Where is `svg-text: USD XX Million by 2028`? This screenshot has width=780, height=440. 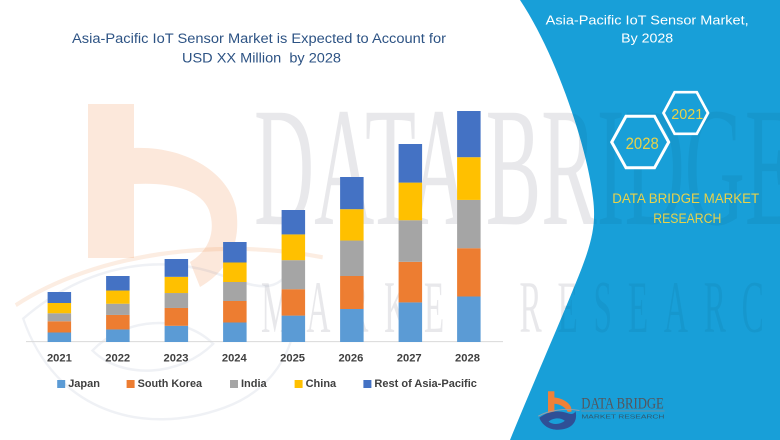
svg-text: USD XX Million by 2028 is located at coordinates (261, 58).